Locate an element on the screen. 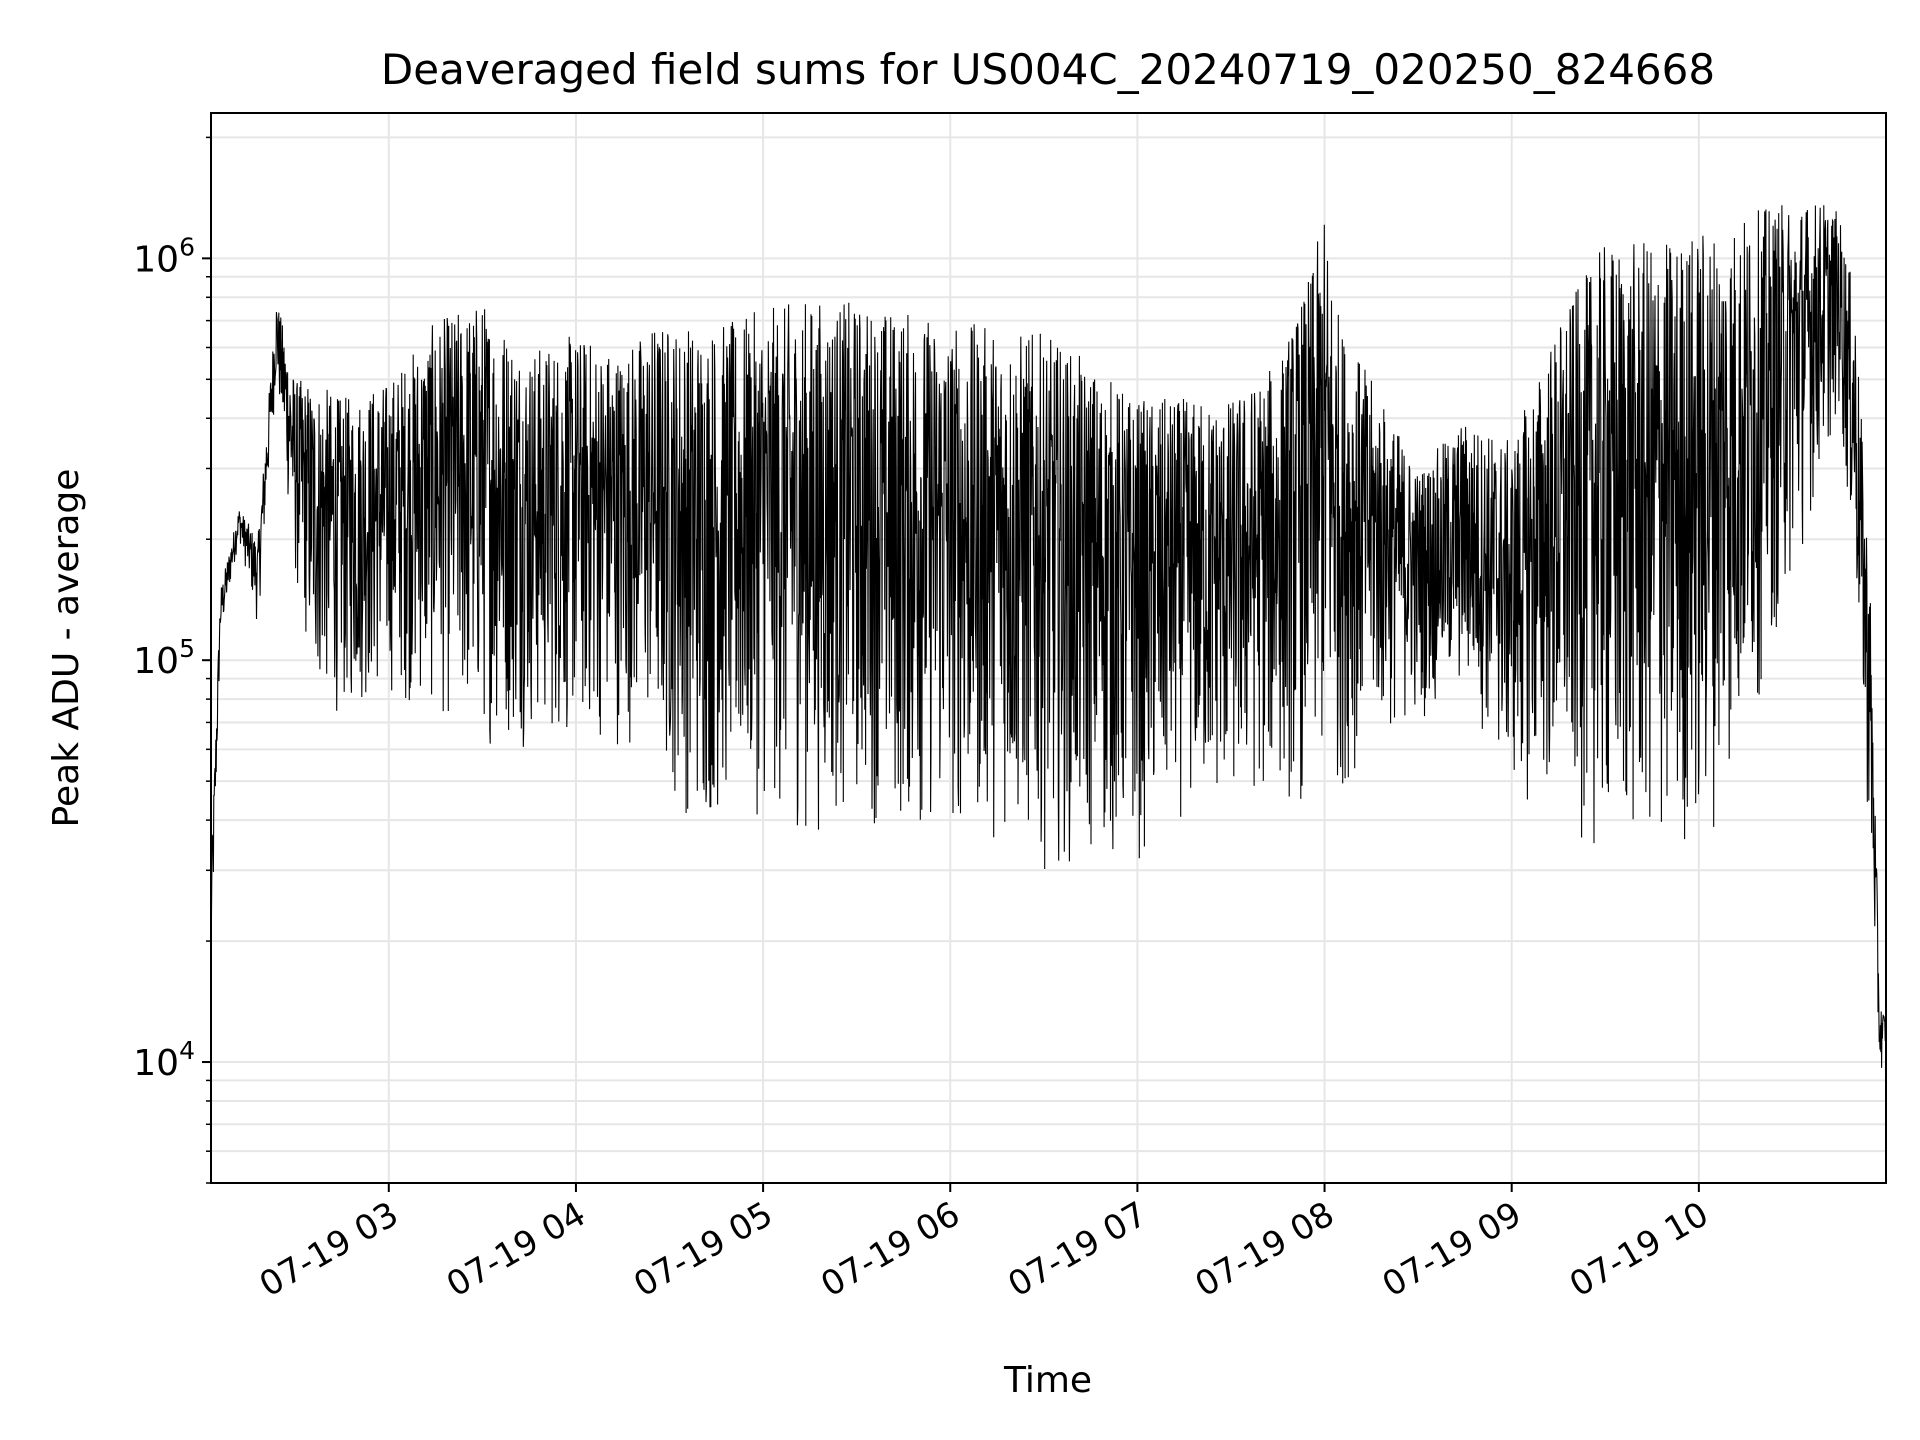 This screenshot has height=1440, width=1920. x-tick-label: 07-19 08 is located at coordinates (1265, 1249).